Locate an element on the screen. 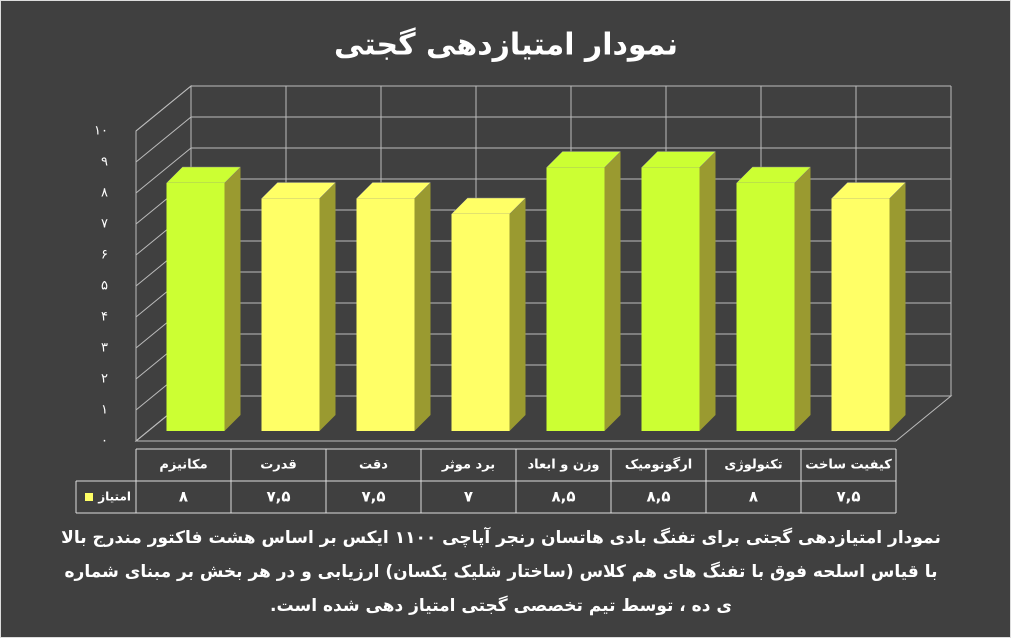 The height and width of the screenshot is (638, 1011). chart-title: نمودار امتیازدهی گجتی is located at coordinates (506, 45).